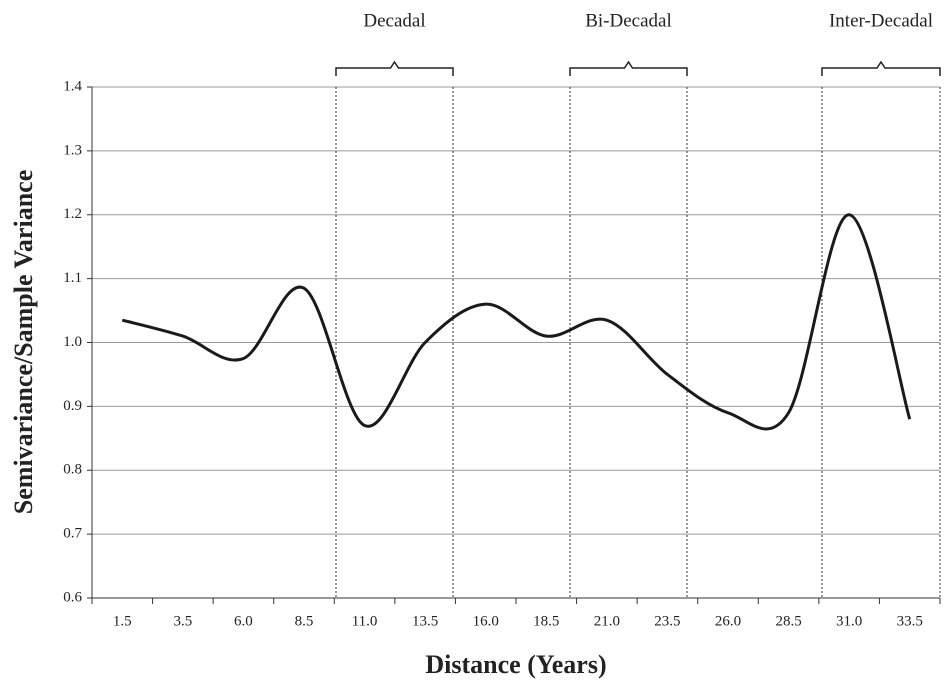 The height and width of the screenshot is (687, 952). I want to click on x-tick-label: 16.0, so click(486, 621).